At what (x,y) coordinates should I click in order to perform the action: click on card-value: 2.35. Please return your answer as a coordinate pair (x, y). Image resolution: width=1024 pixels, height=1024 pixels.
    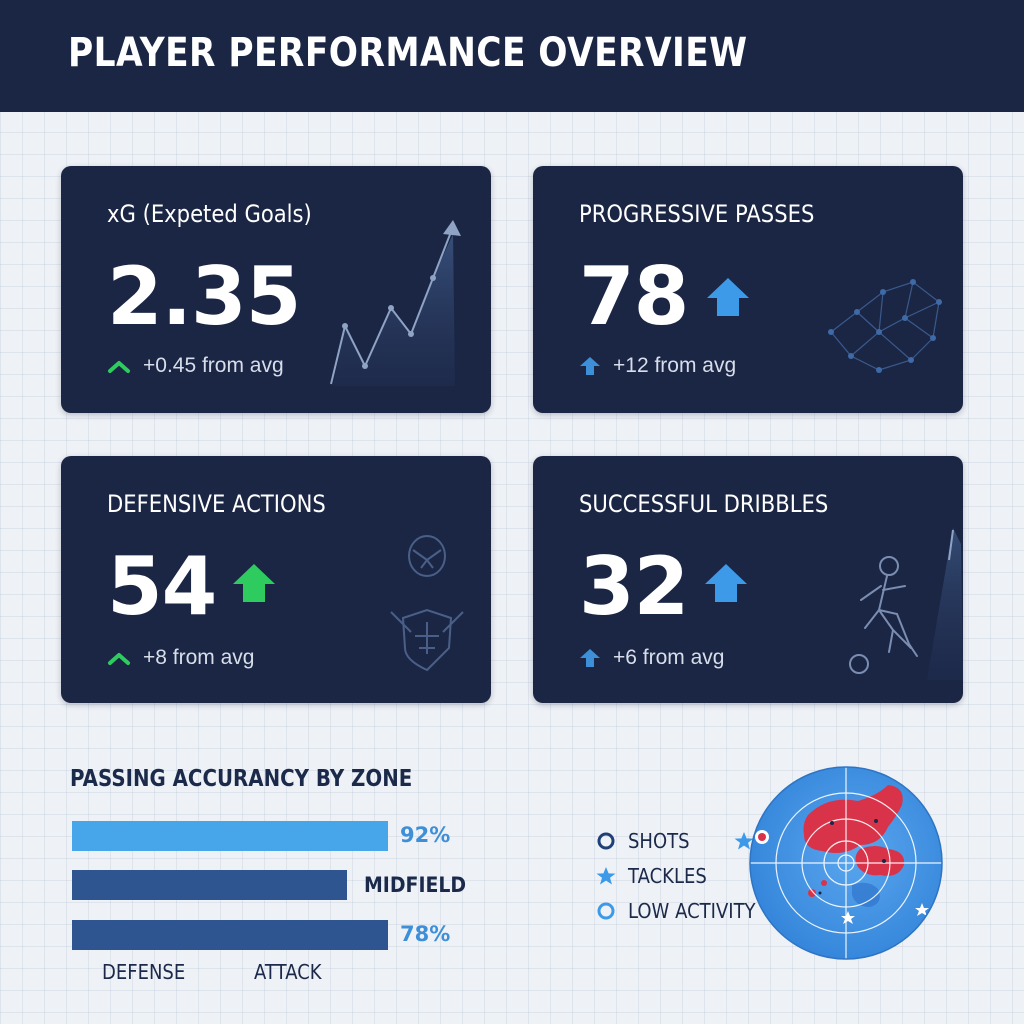
    Looking at the image, I should click on (204, 296).